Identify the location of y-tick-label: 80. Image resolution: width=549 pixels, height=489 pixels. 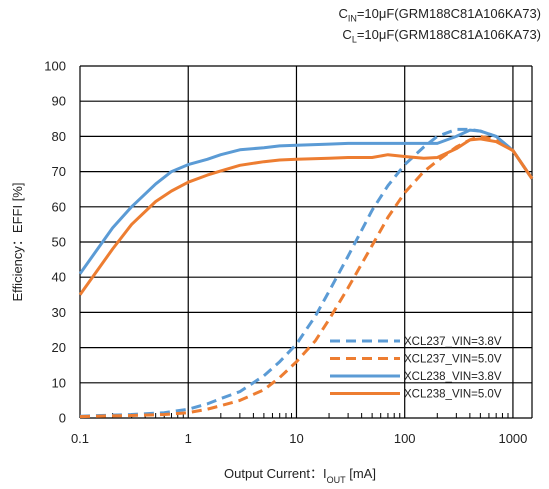
(59, 136).